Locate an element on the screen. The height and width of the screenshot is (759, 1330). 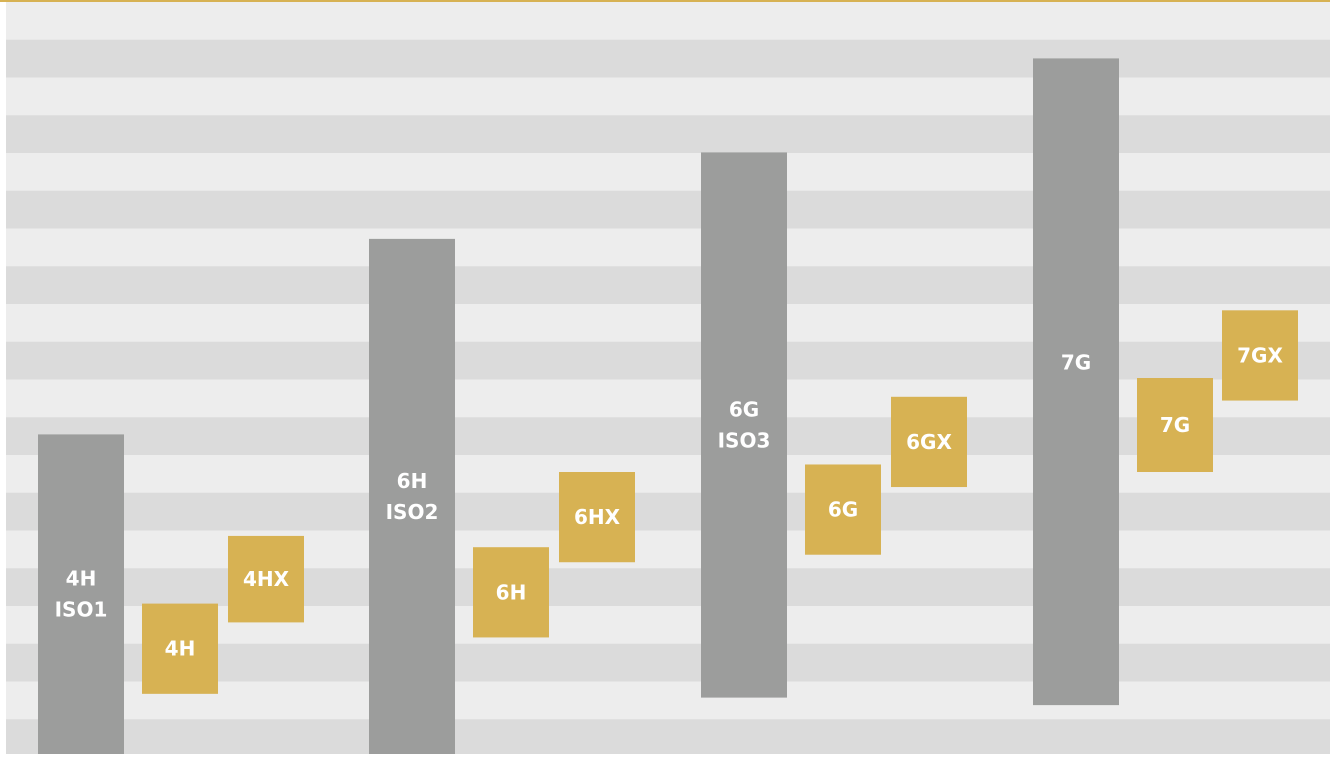
tolerance-class-label: 6G is located at coordinates (843, 510).